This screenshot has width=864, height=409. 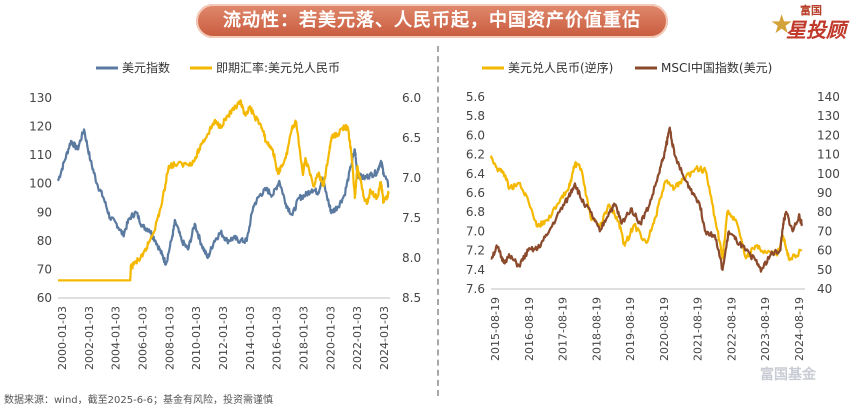 I want to click on y-left-tick-label: 6.2, so click(x=475, y=155).